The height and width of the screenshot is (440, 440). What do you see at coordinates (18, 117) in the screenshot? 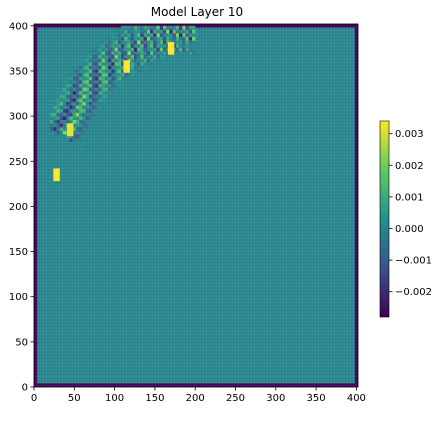
I see `y-tick-label: 300` at bounding box center [18, 117].